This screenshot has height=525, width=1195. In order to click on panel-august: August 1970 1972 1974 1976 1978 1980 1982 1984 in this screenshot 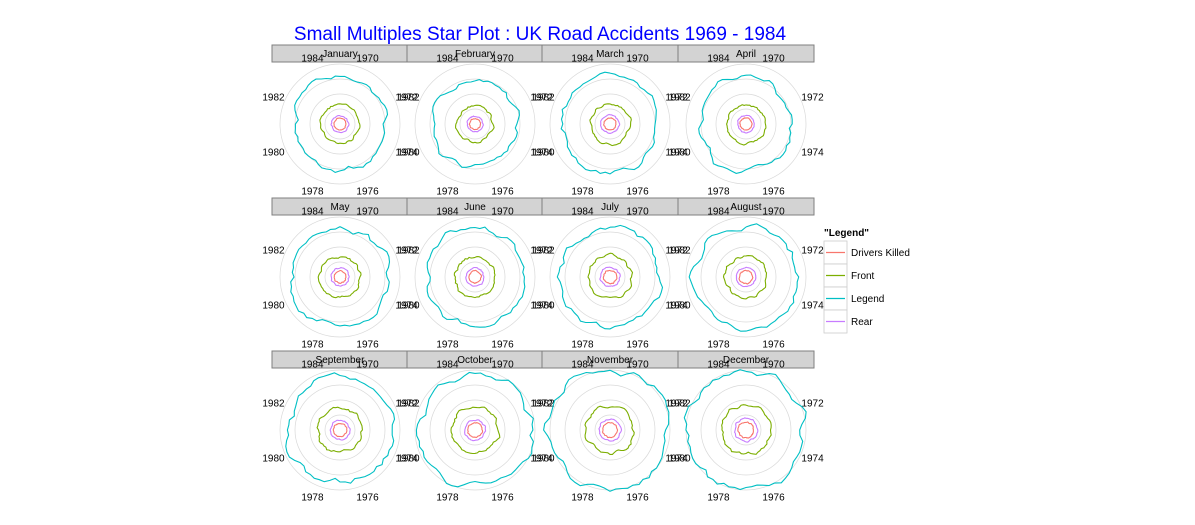, I will do `click(746, 274)`.